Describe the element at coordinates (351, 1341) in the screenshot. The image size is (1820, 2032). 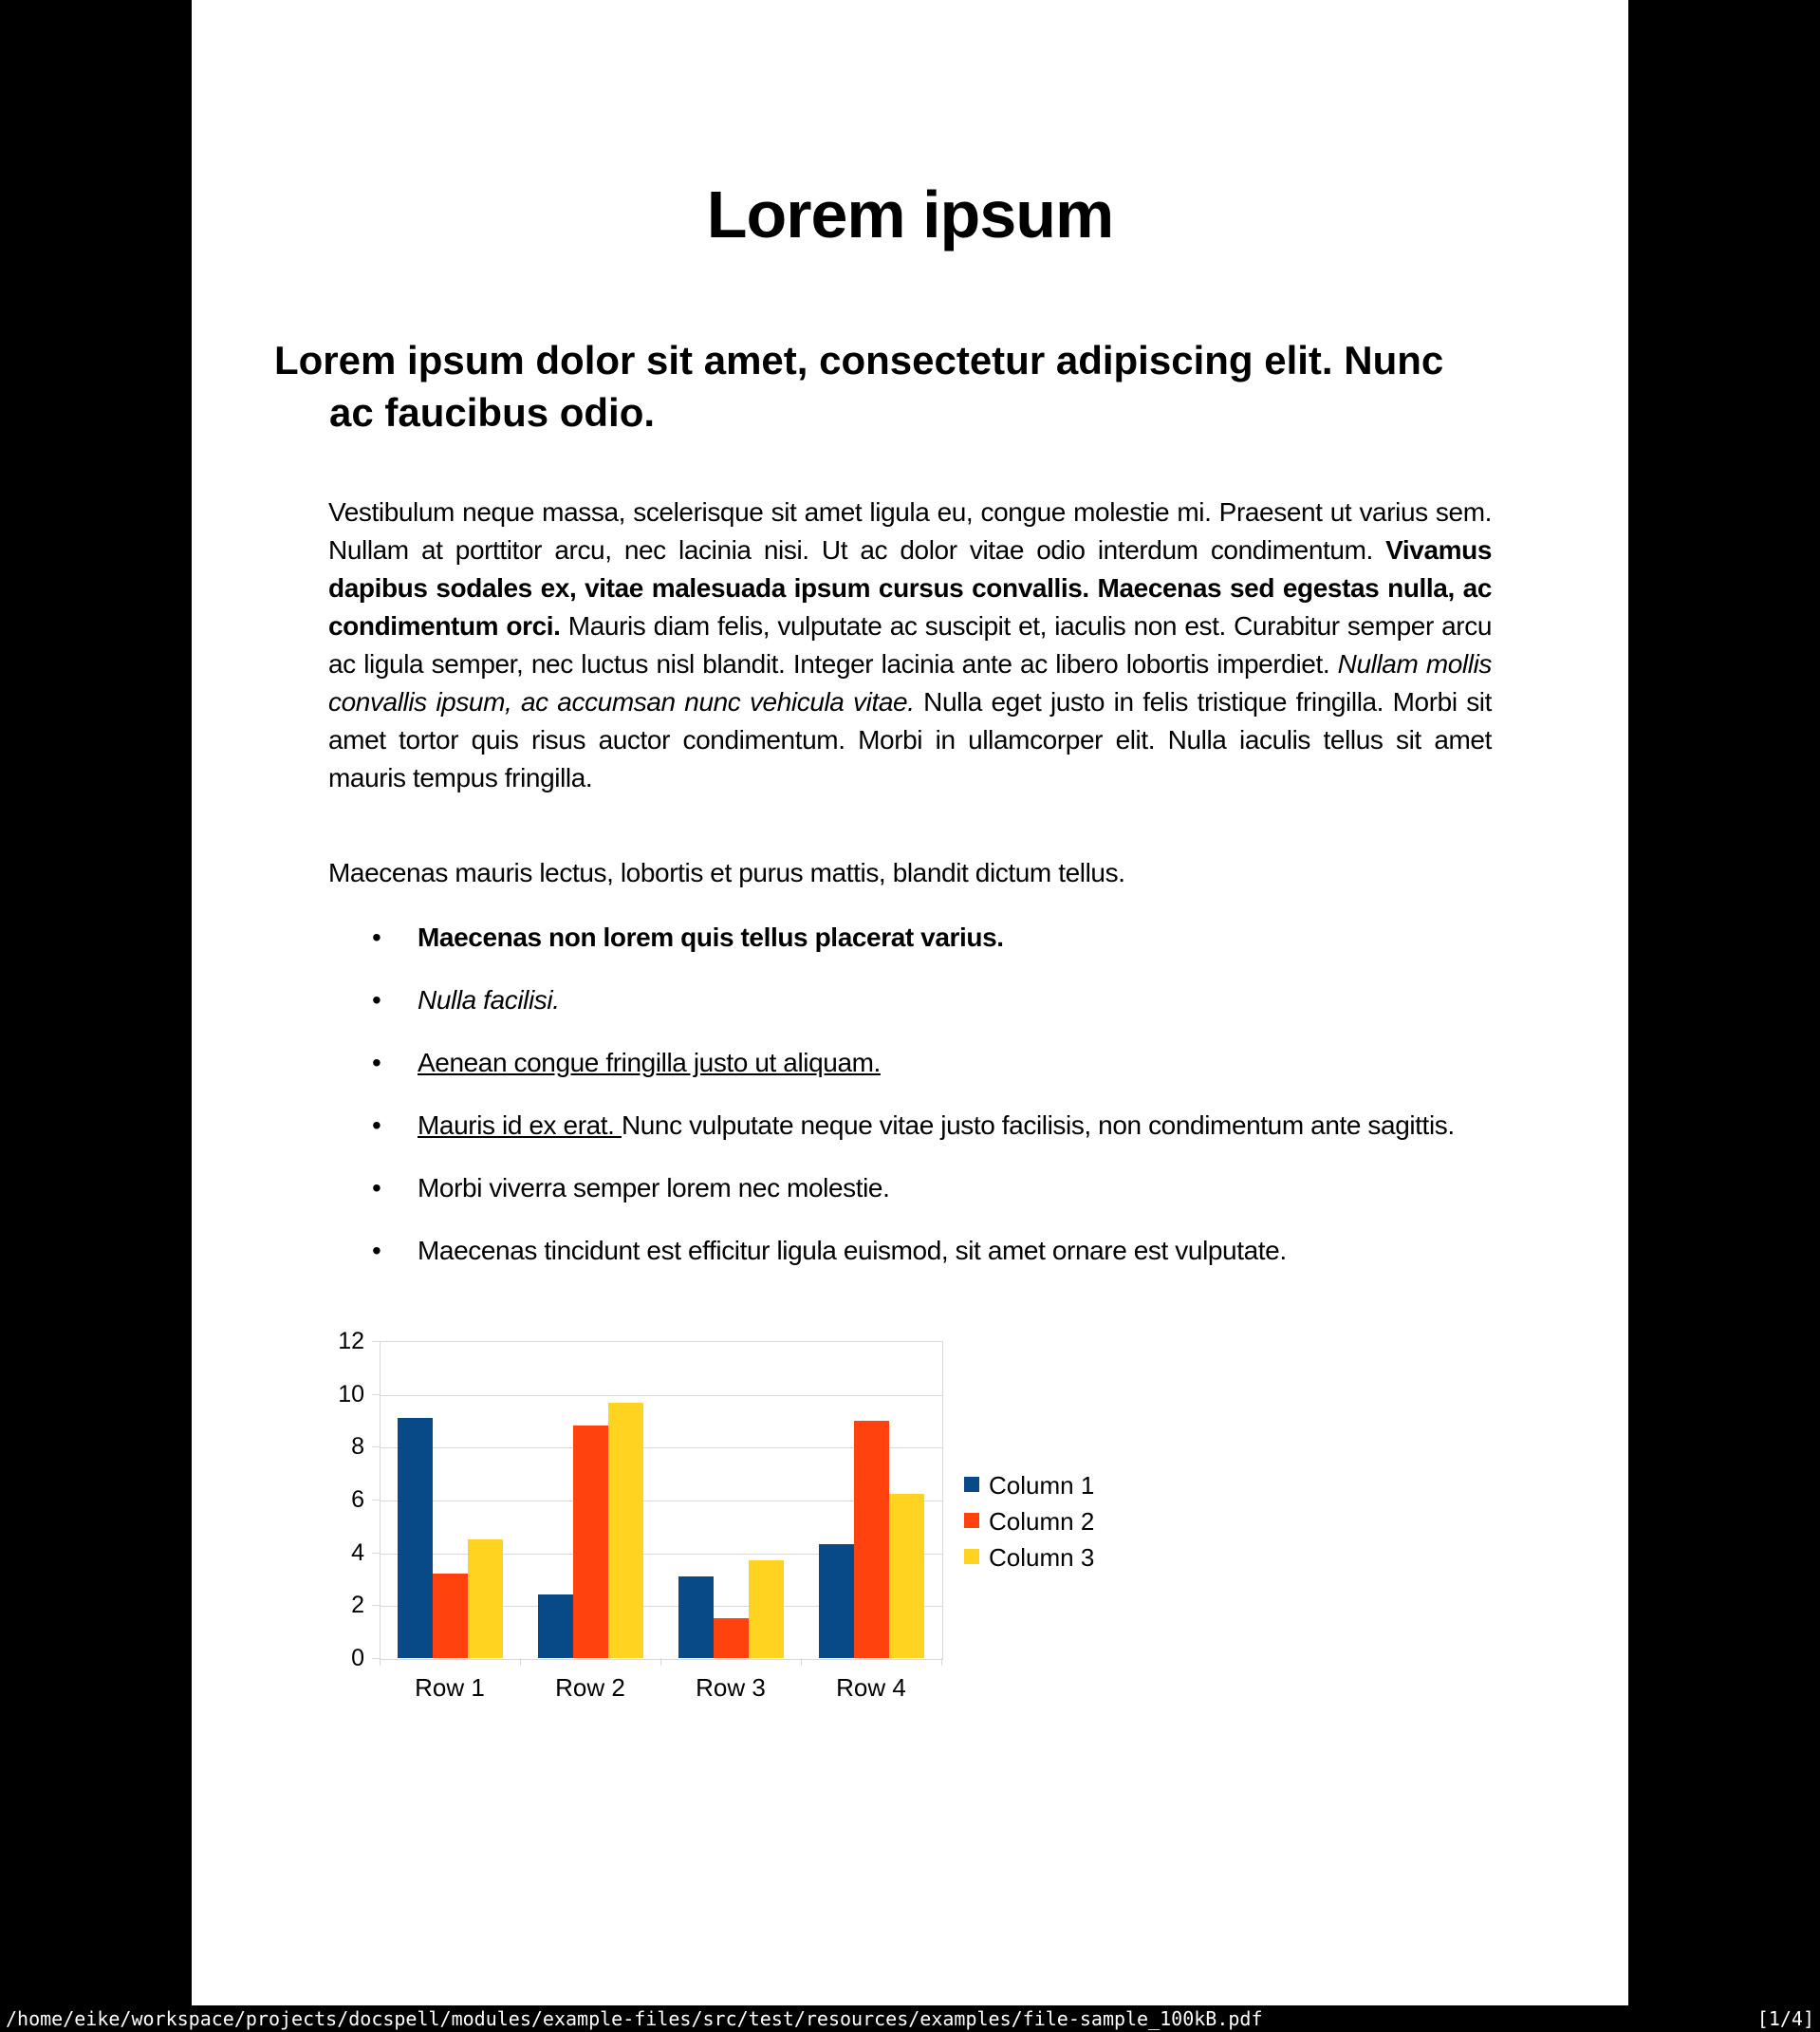
I see `y-axis-tick-label: 12` at that location.